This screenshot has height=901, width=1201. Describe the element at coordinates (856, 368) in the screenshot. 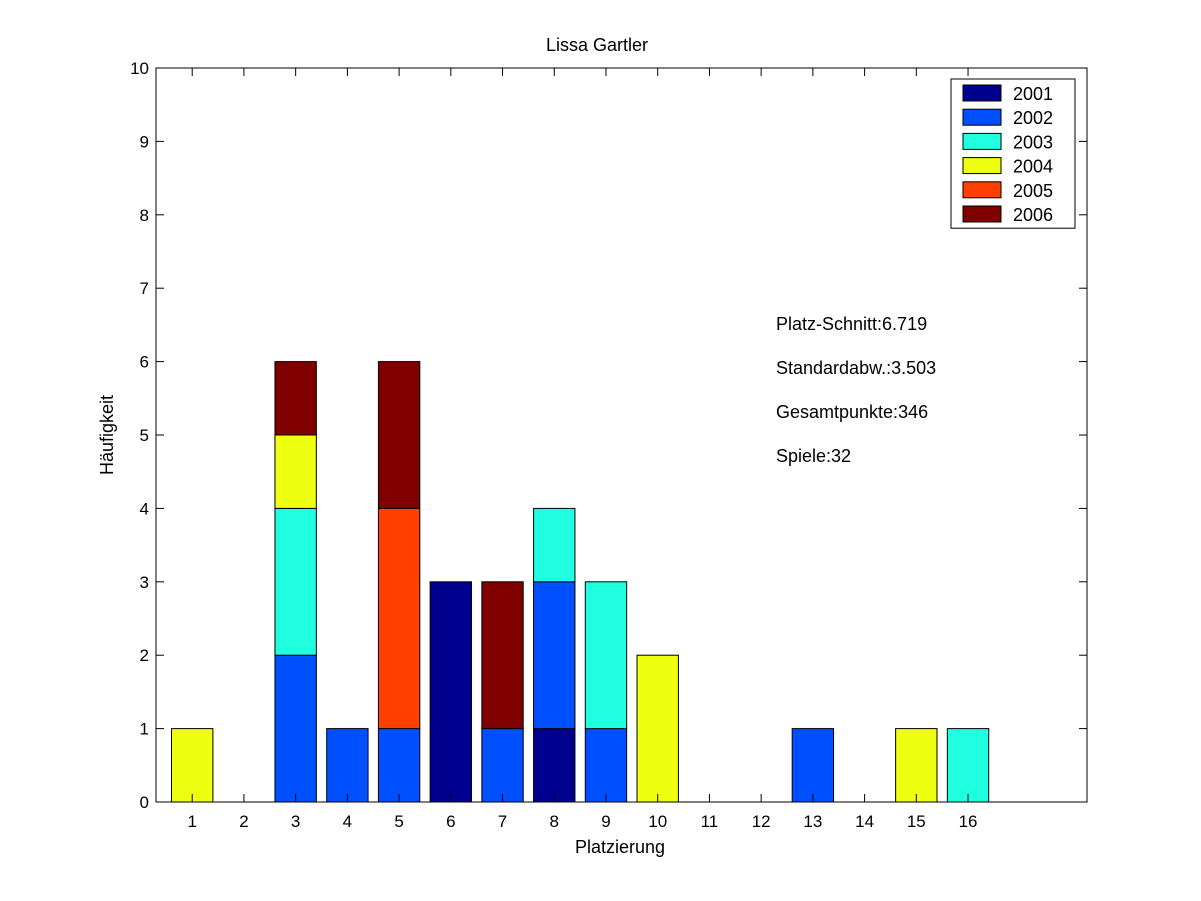

I see `stat-annotation: Standardabw.:3.503` at that location.